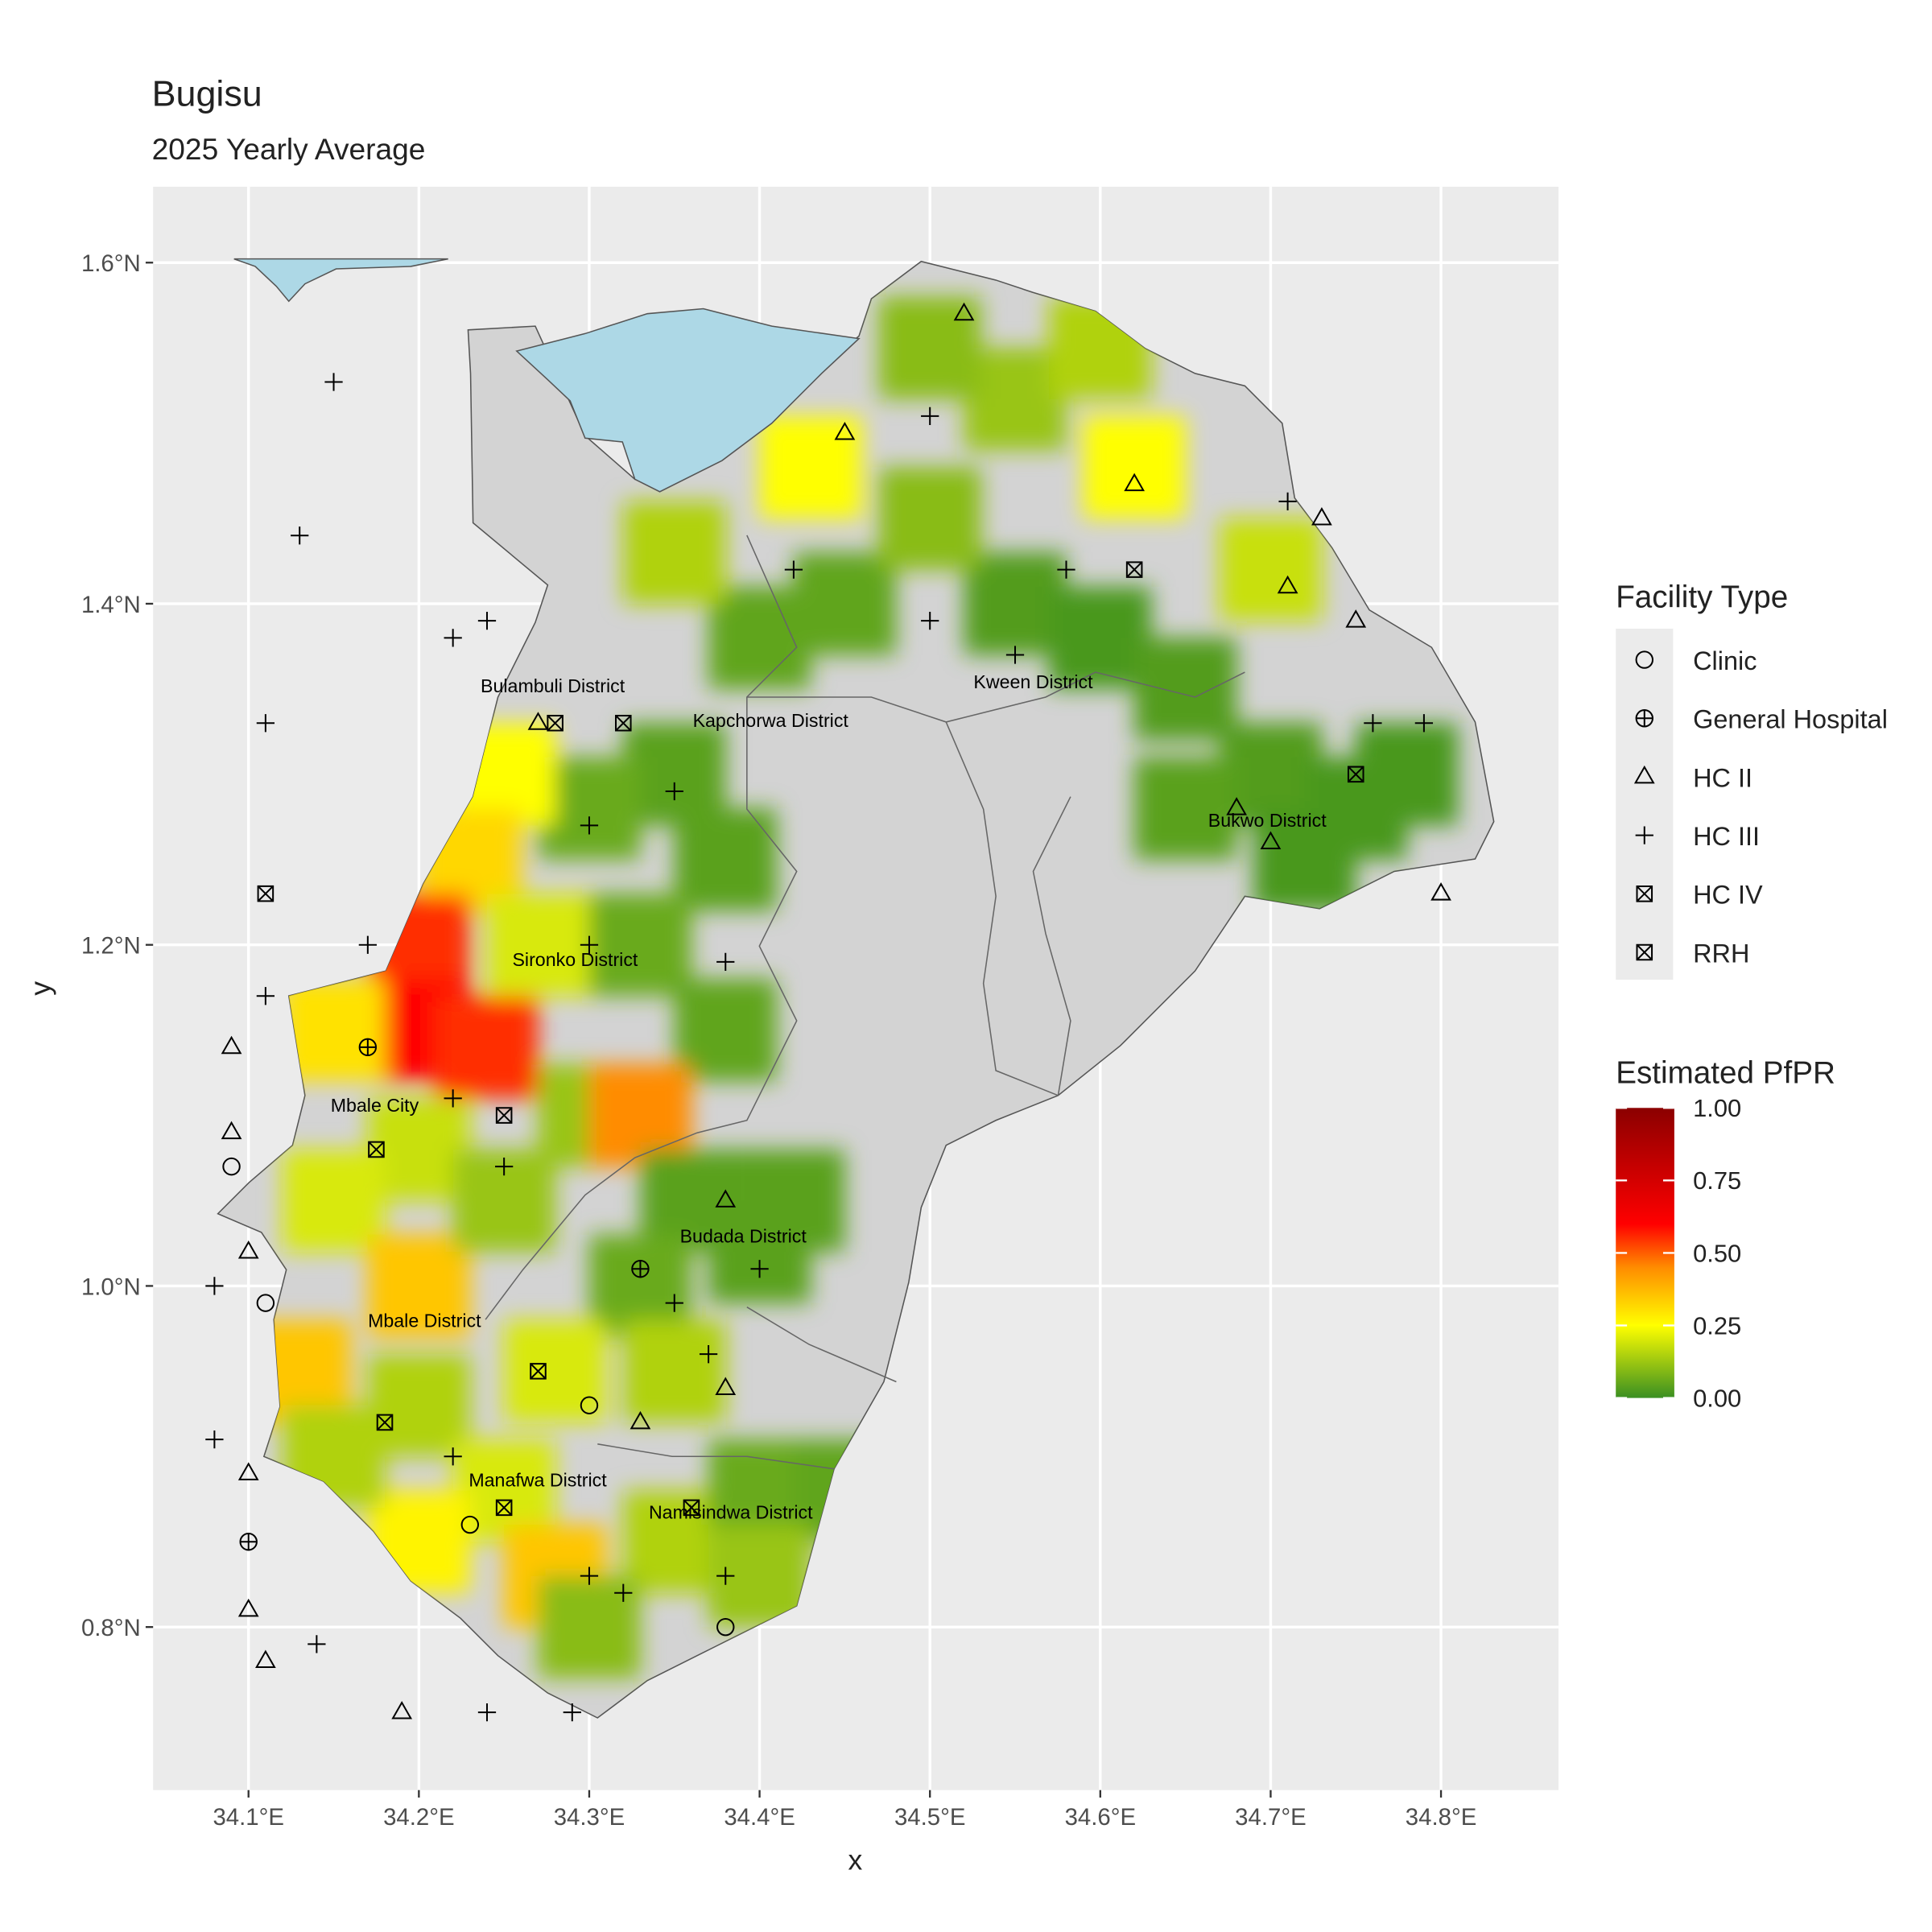  I want to click on colorbar-label: 0.25, so click(1717, 1325).